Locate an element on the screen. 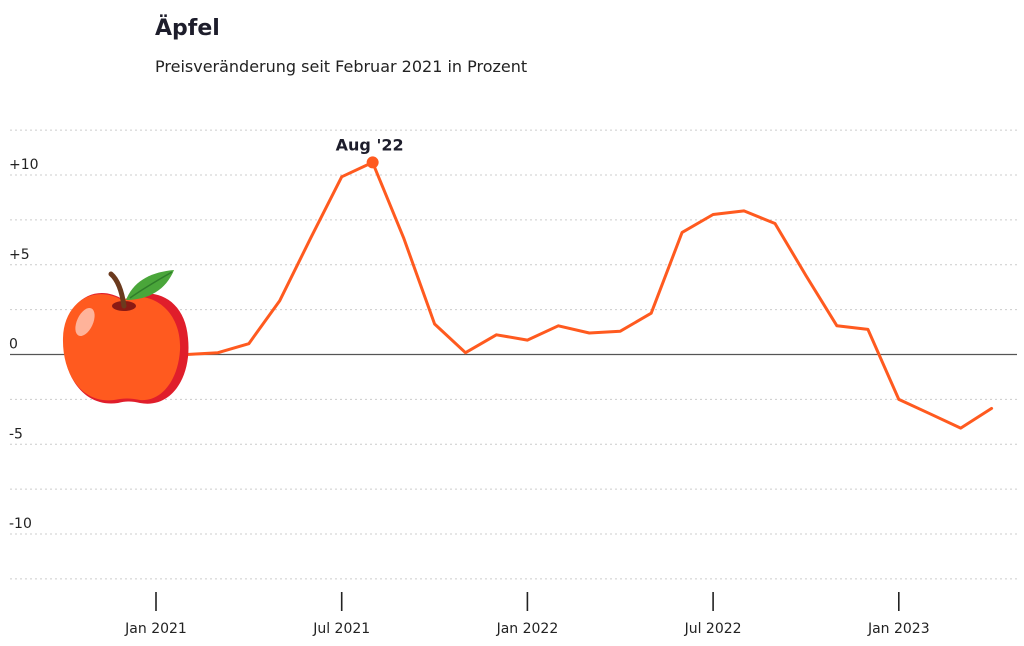 The image size is (1024, 646). x-tick-label: Jan 2022 is located at coordinates (527, 629).